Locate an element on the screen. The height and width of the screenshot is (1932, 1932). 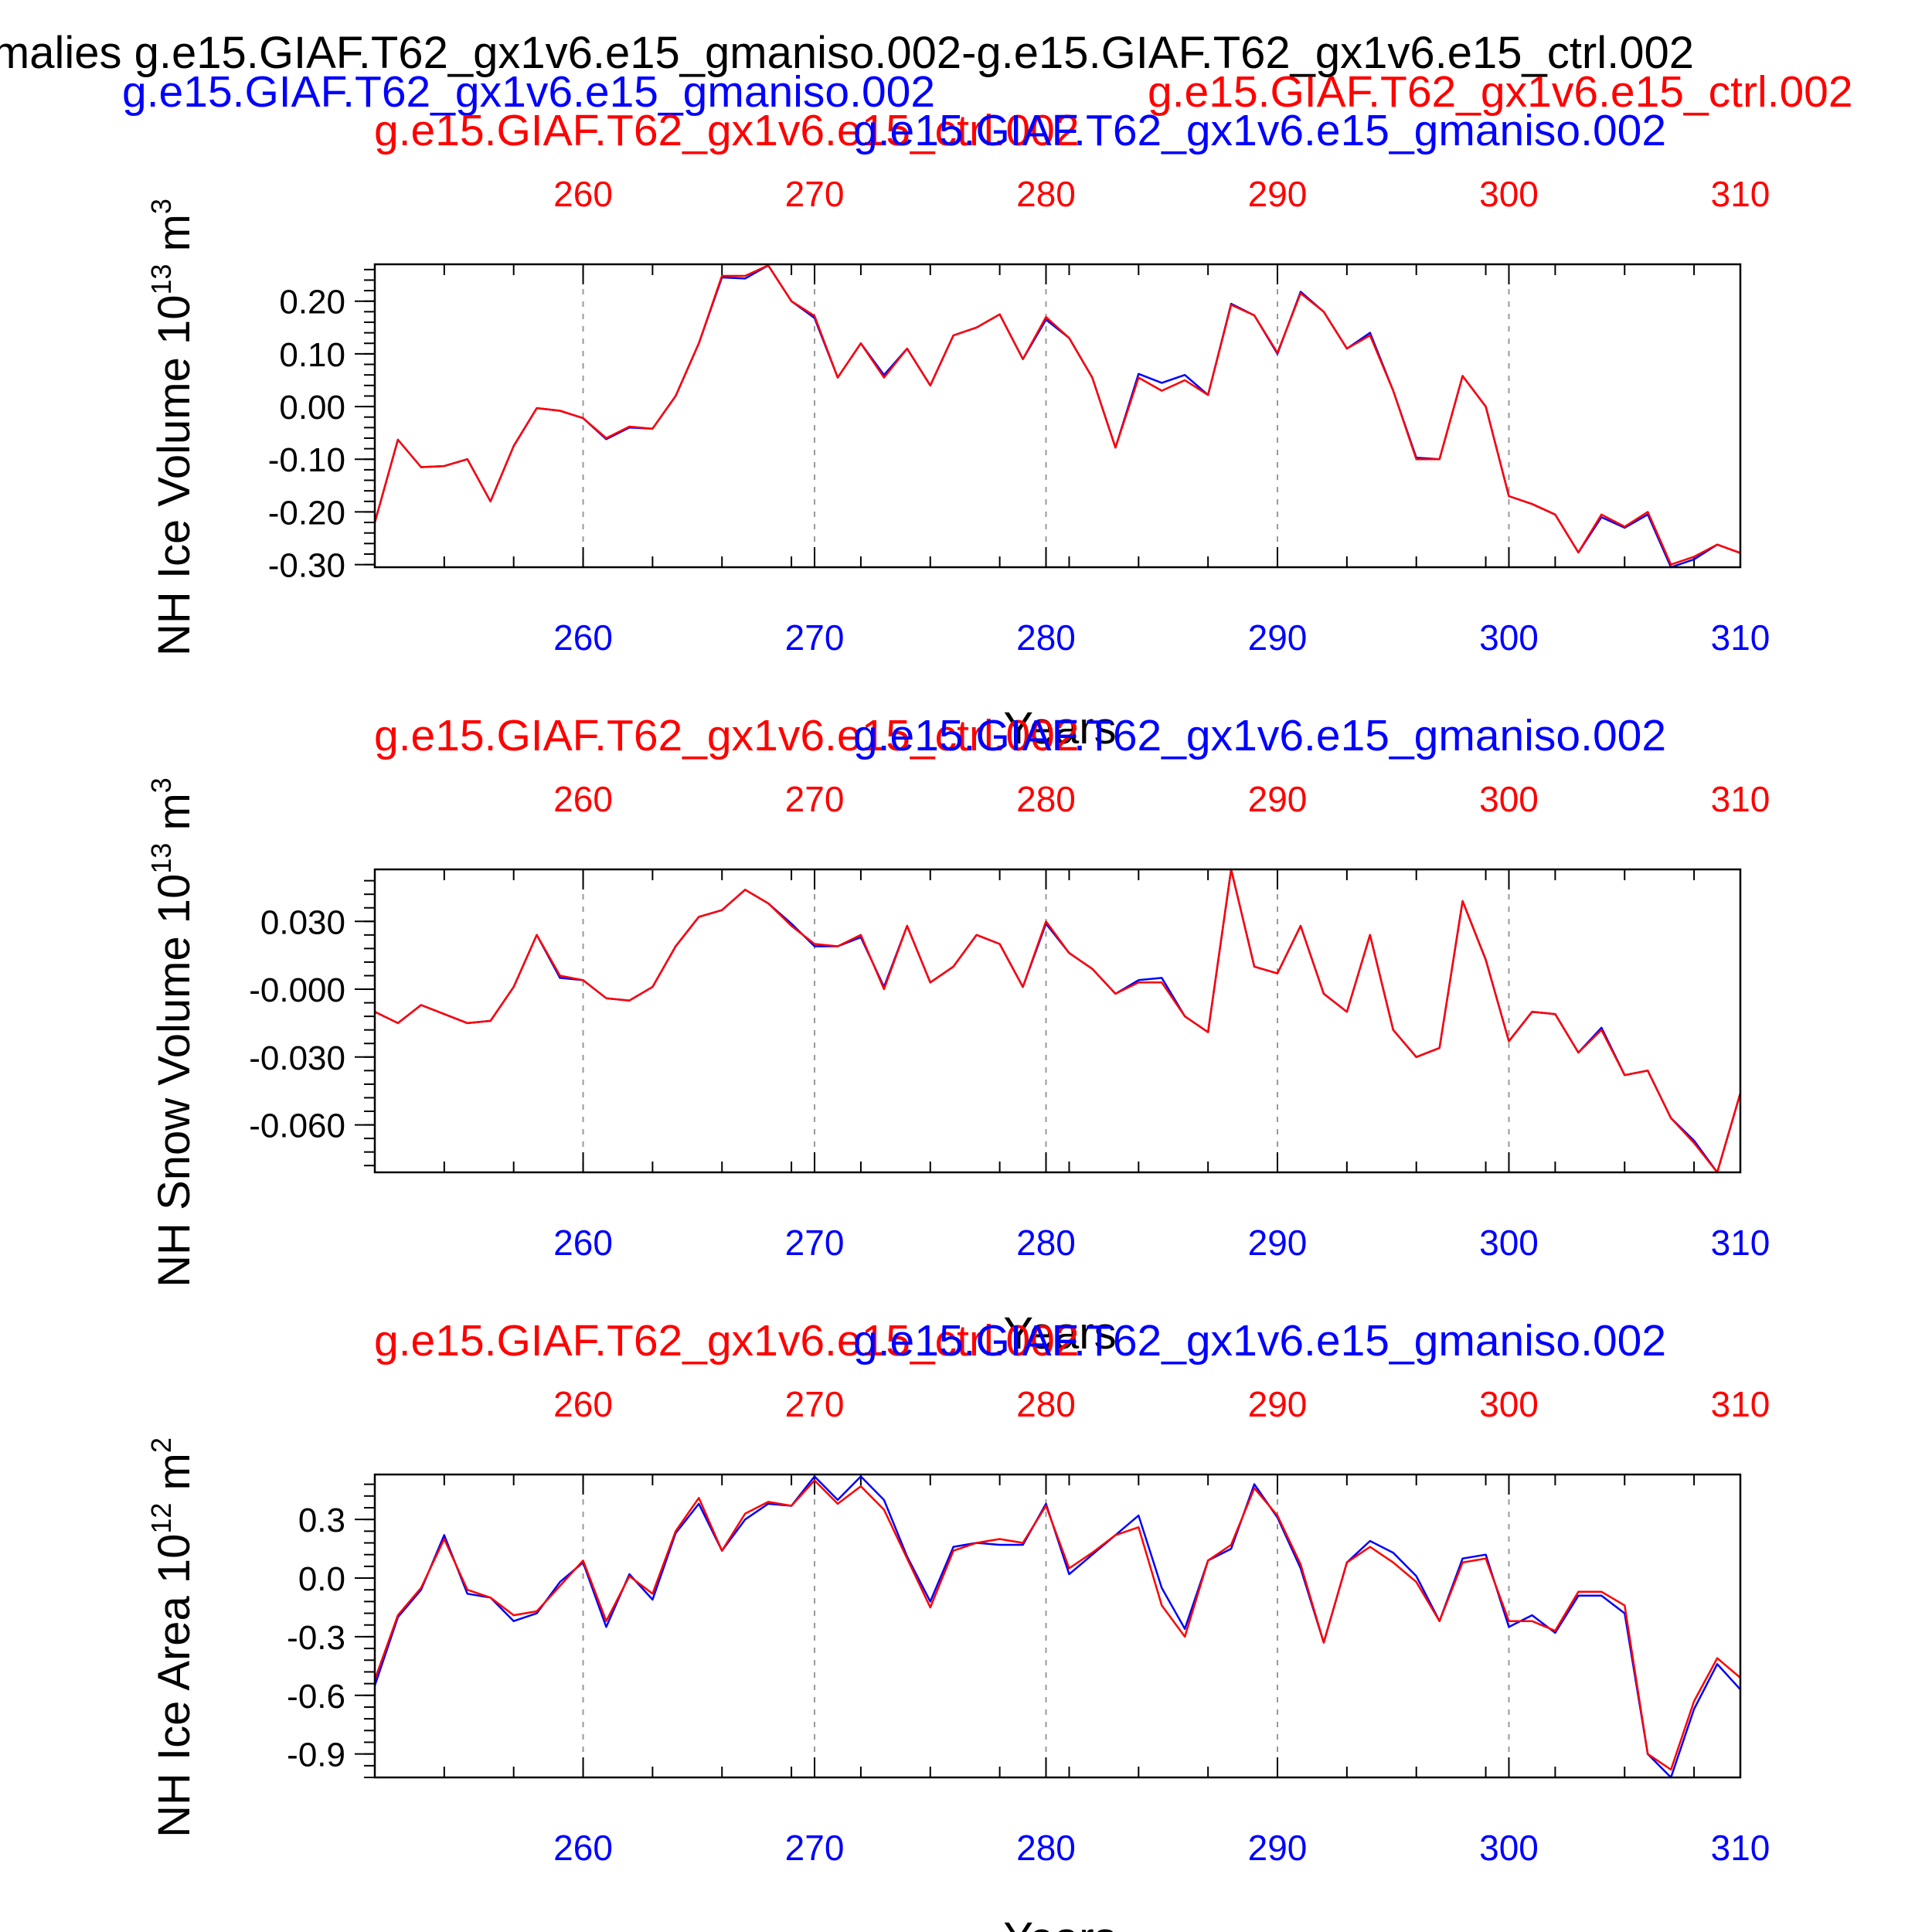
y-tick-label: 0.3 is located at coordinates (321, 1520).